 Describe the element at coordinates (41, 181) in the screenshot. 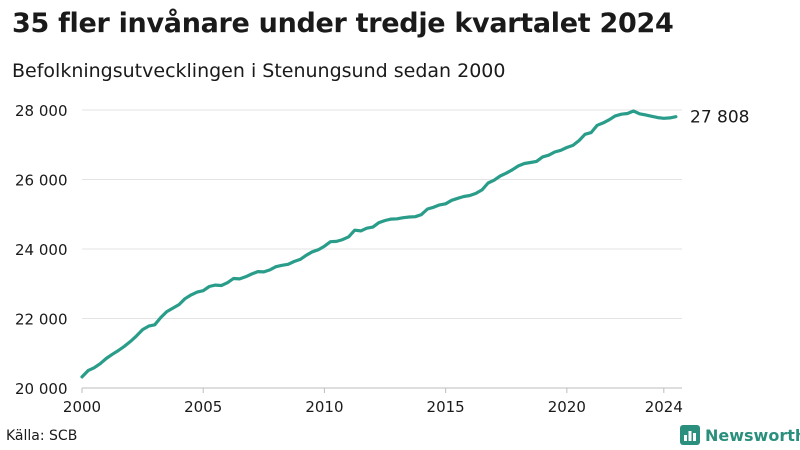

I see `y-tick-label: 26 000` at that location.